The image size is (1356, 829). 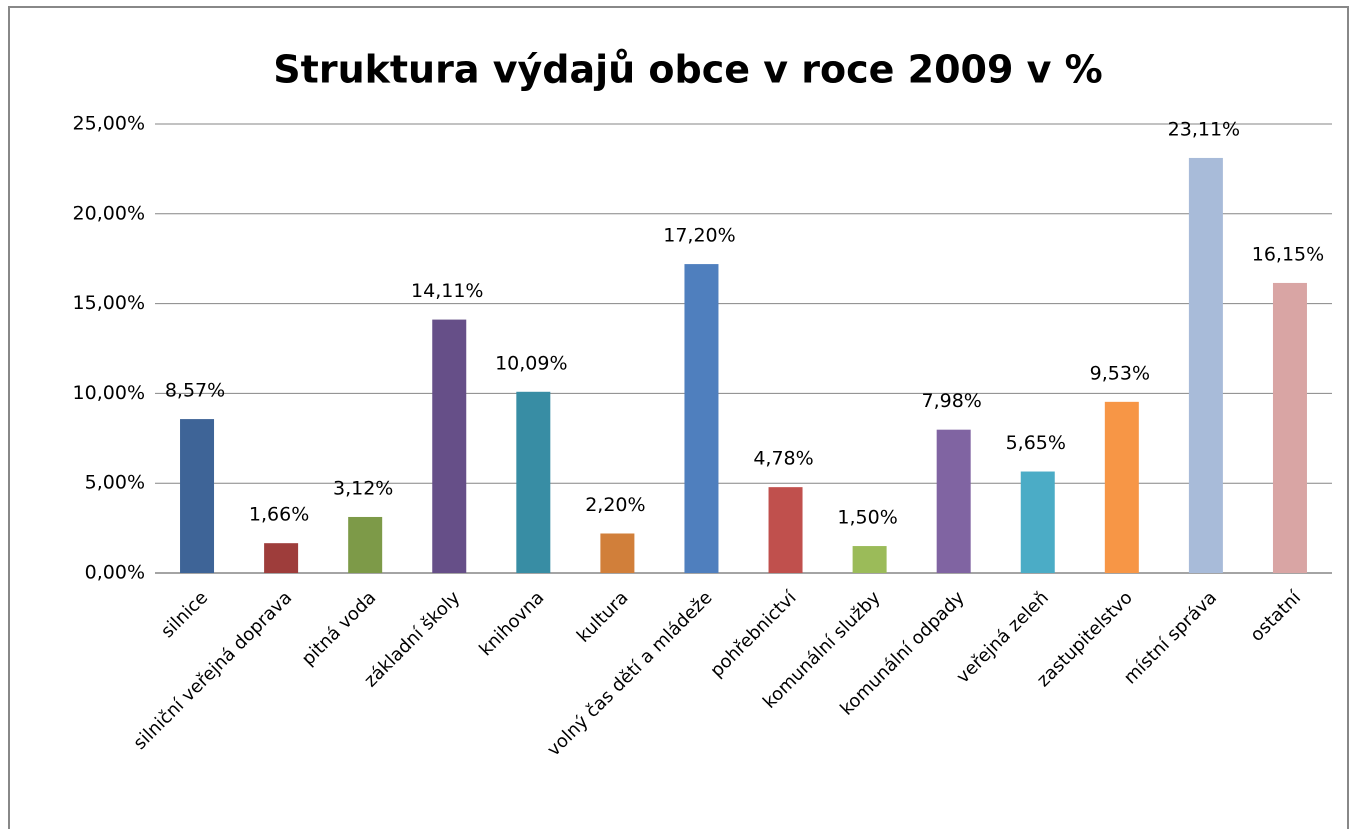 What do you see at coordinates (531, 363) in the screenshot?
I see `value-label: 10,09%` at bounding box center [531, 363].